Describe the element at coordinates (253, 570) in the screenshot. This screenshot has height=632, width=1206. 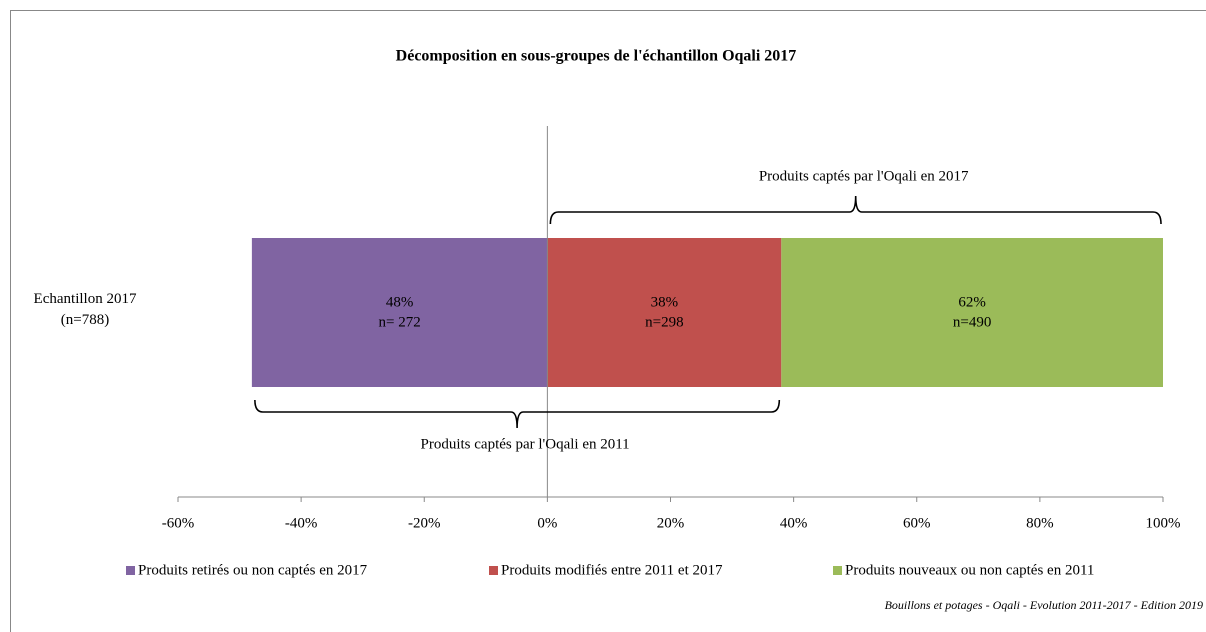
I see `legend-label: Produits retirés ou non captés en 2017` at that location.